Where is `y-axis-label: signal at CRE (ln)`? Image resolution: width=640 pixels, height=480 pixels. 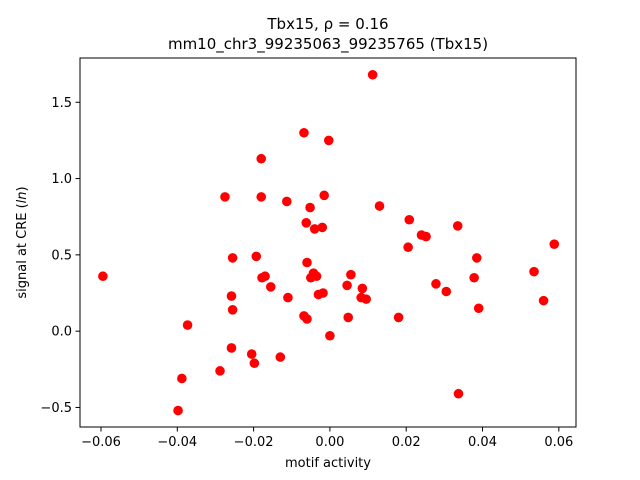
y-axis-label: signal at CRE (ln) is located at coordinates (22, 242).